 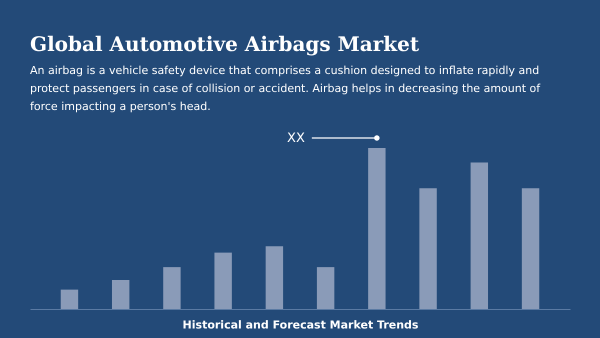 I want to click on x-axis-title: Historical and Forecast Market Trends, so click(x=300, y=325).